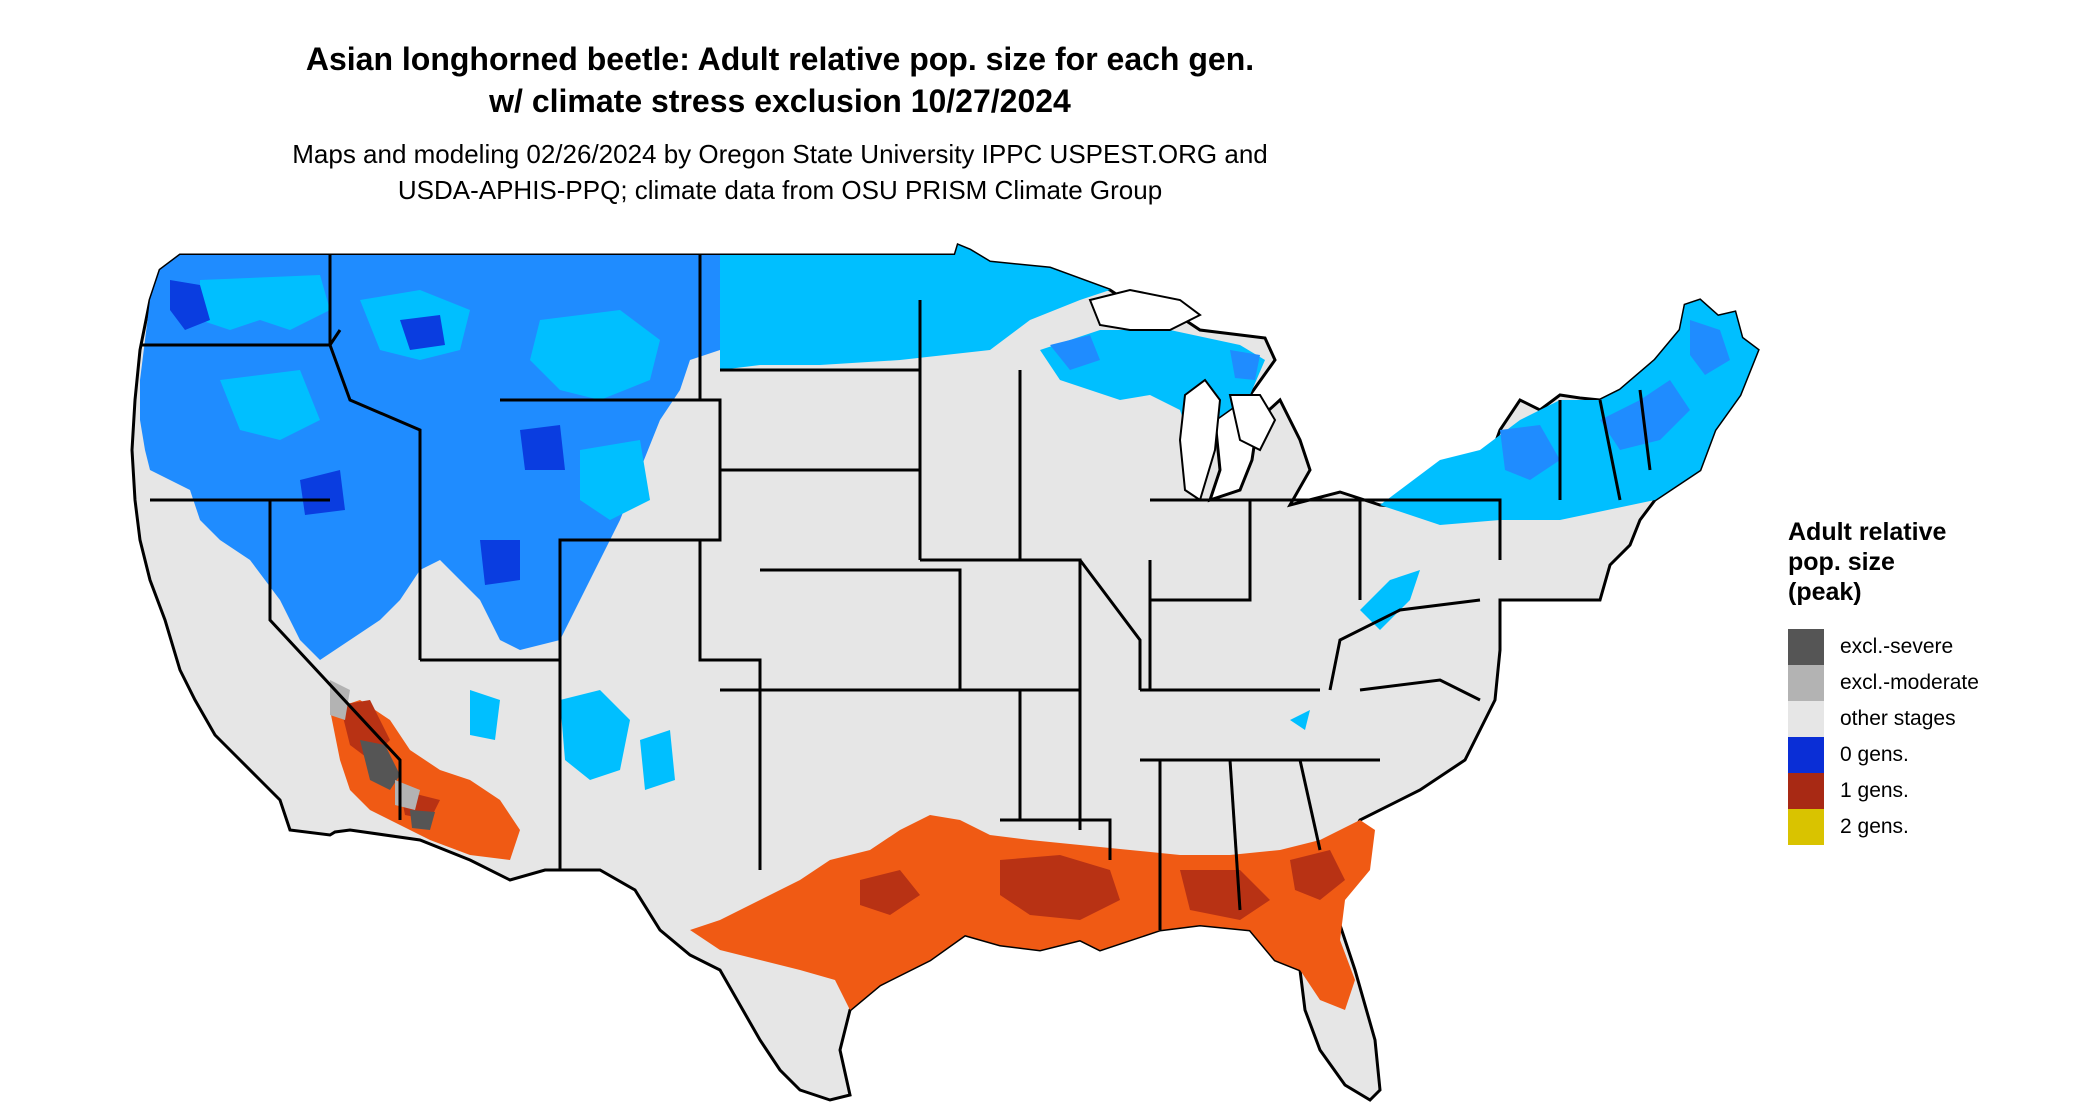 Image resolution: width=2100 pixels, height=1116 pixels. Describe the element at coordinates (397, 785) in the screenshot. I see `excl-severe-region` at that location.